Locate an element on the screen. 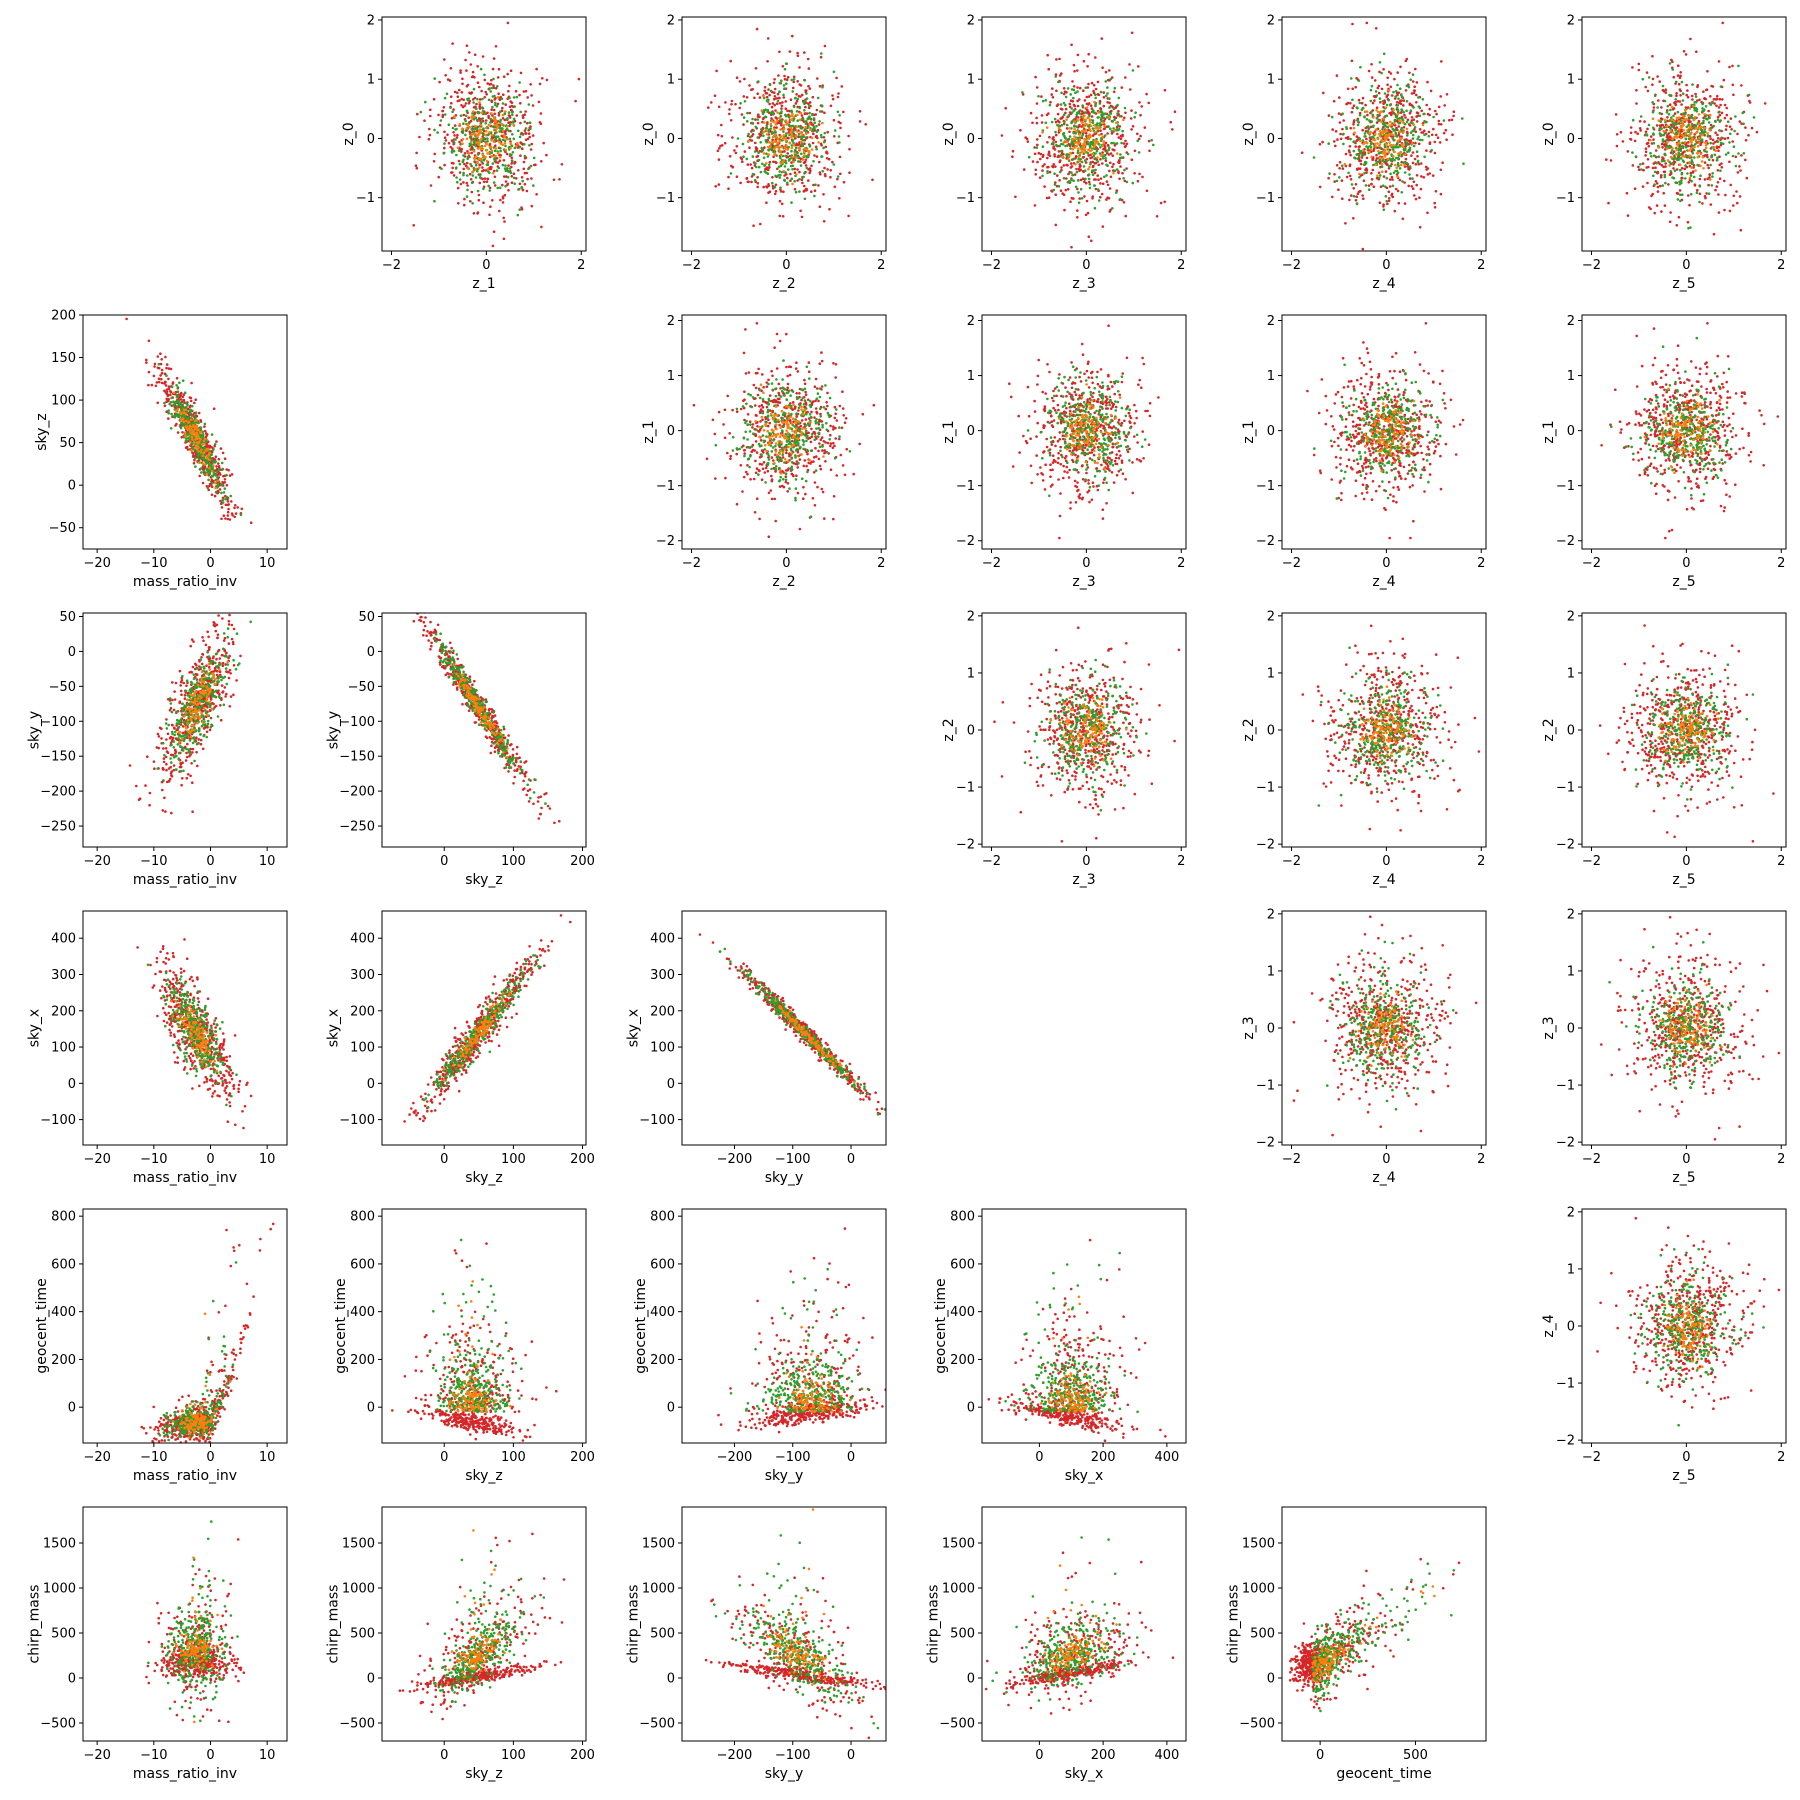 The image size is (1800, 1800). scatter-points is located at coordinates (496, 134).